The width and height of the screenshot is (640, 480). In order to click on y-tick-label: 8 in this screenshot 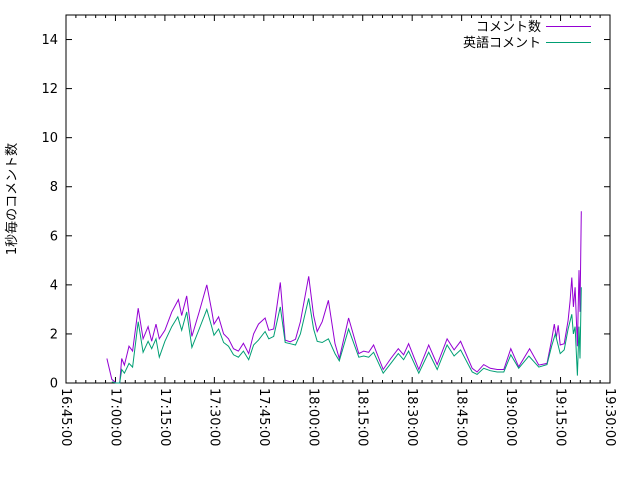, I will do `click(54, 187)`.